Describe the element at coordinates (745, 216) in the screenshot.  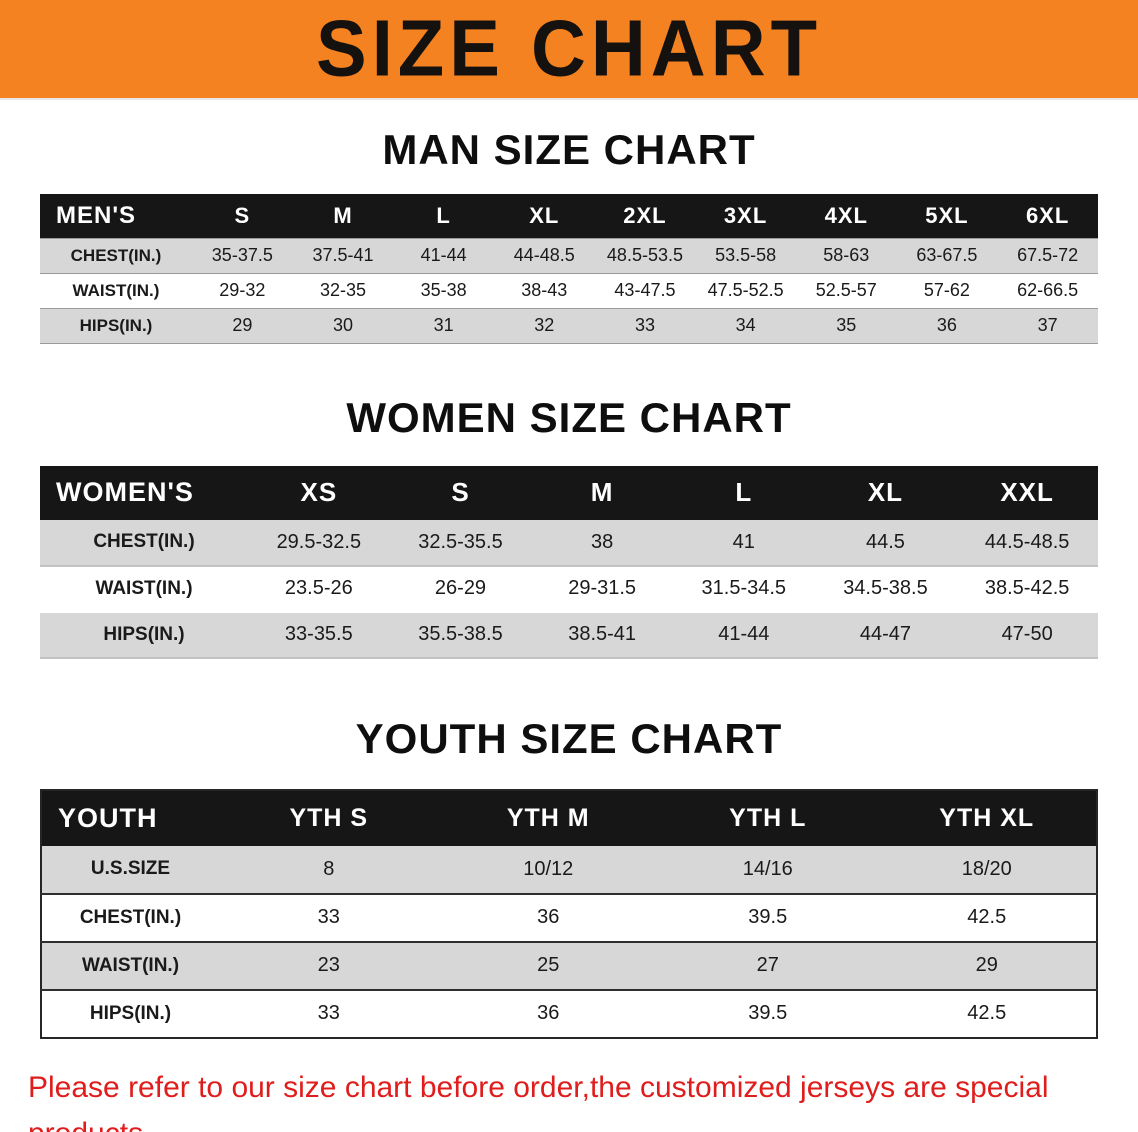
I see `men-size-column-header: 3XL` at that location.